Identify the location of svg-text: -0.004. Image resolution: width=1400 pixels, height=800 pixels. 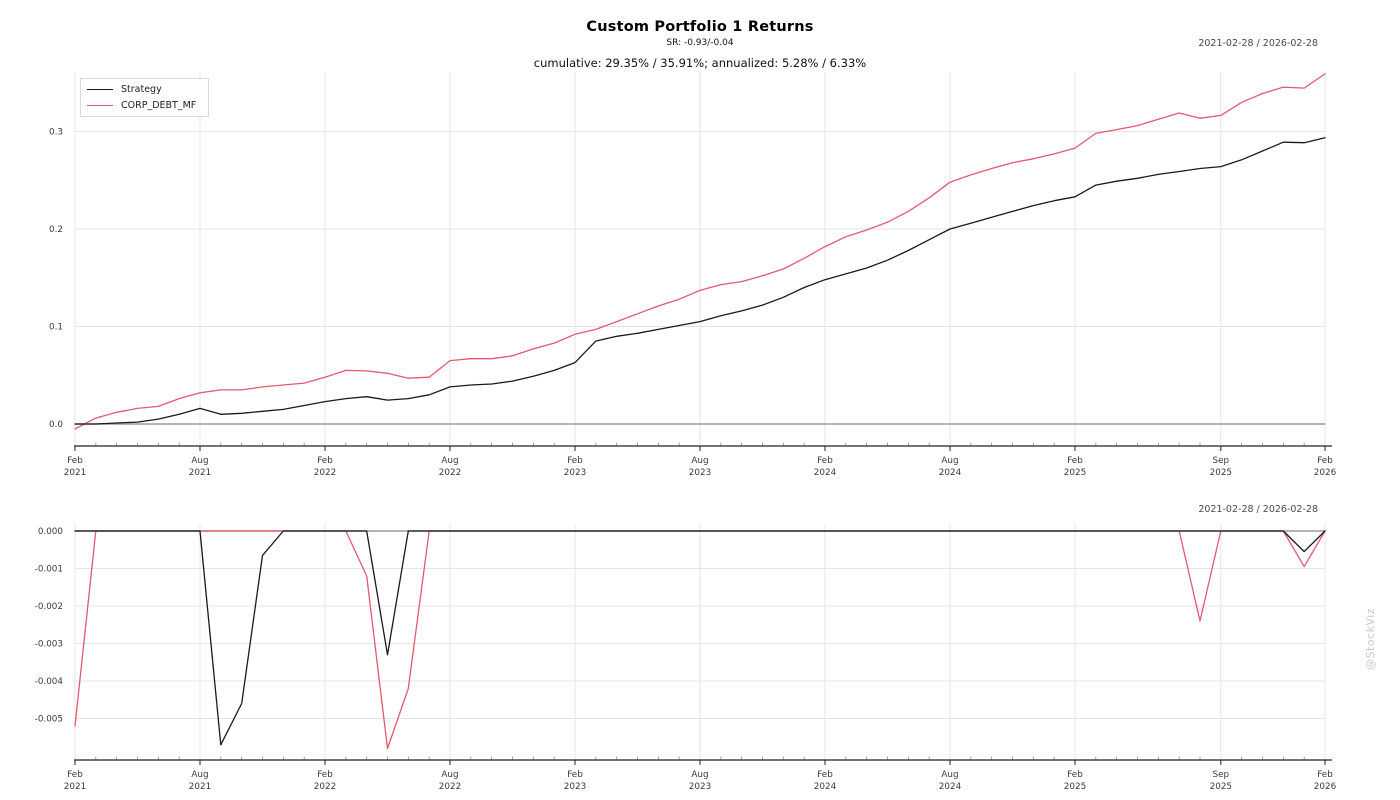
(49, 682).